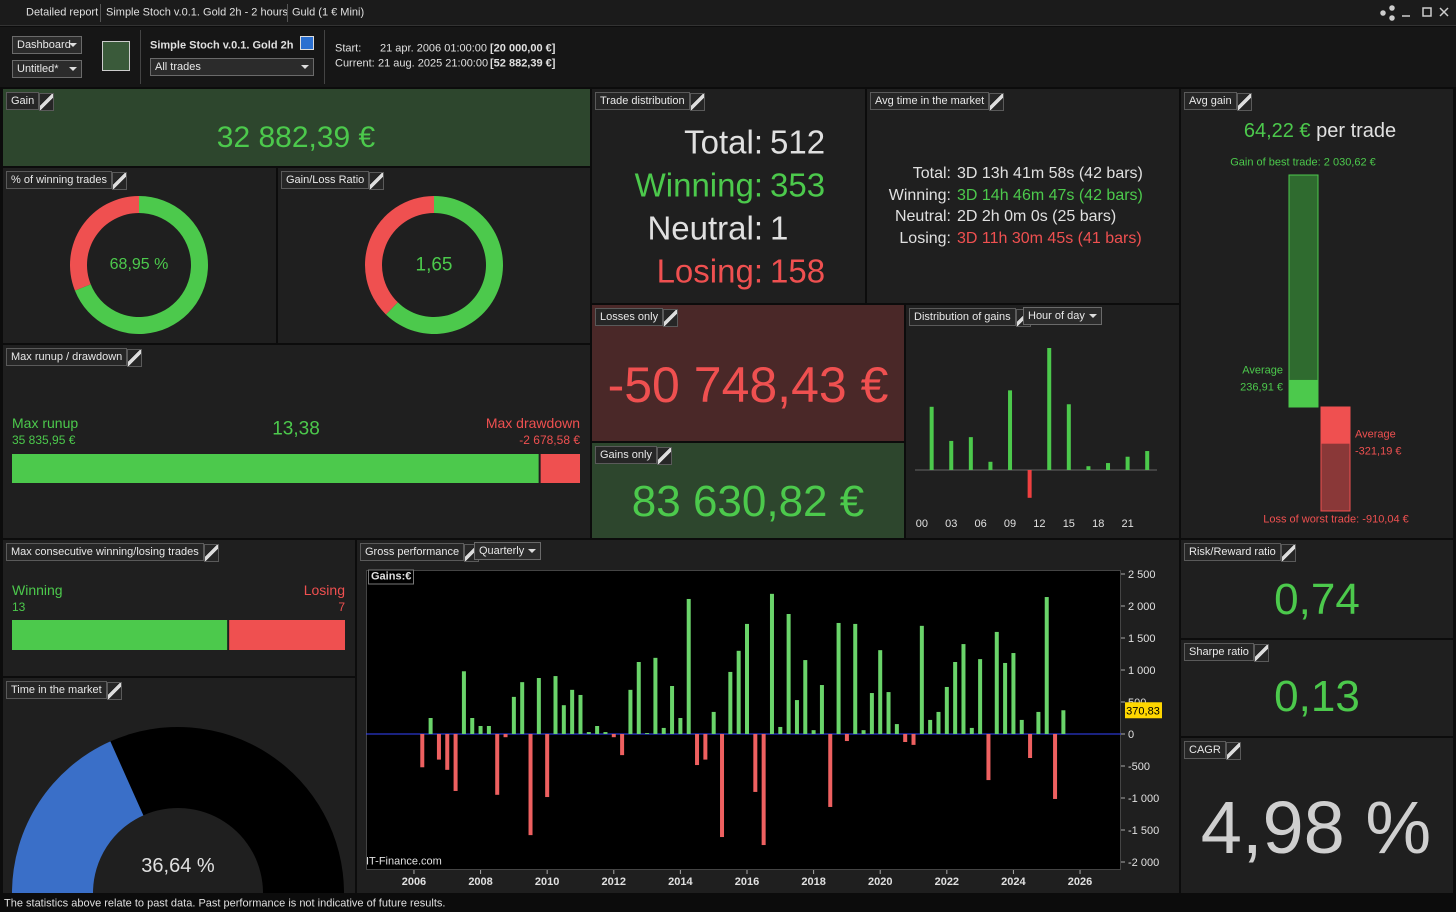  I want to click on time-label: Losing:, so click(925, 238).